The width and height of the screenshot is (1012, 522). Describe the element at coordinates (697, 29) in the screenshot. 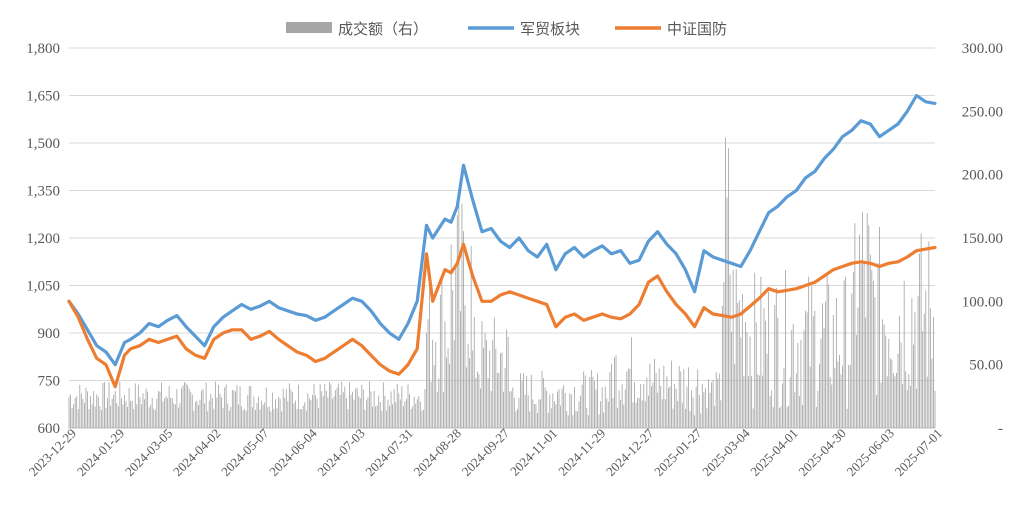

I see `legend-label: 中证国防` at that location.